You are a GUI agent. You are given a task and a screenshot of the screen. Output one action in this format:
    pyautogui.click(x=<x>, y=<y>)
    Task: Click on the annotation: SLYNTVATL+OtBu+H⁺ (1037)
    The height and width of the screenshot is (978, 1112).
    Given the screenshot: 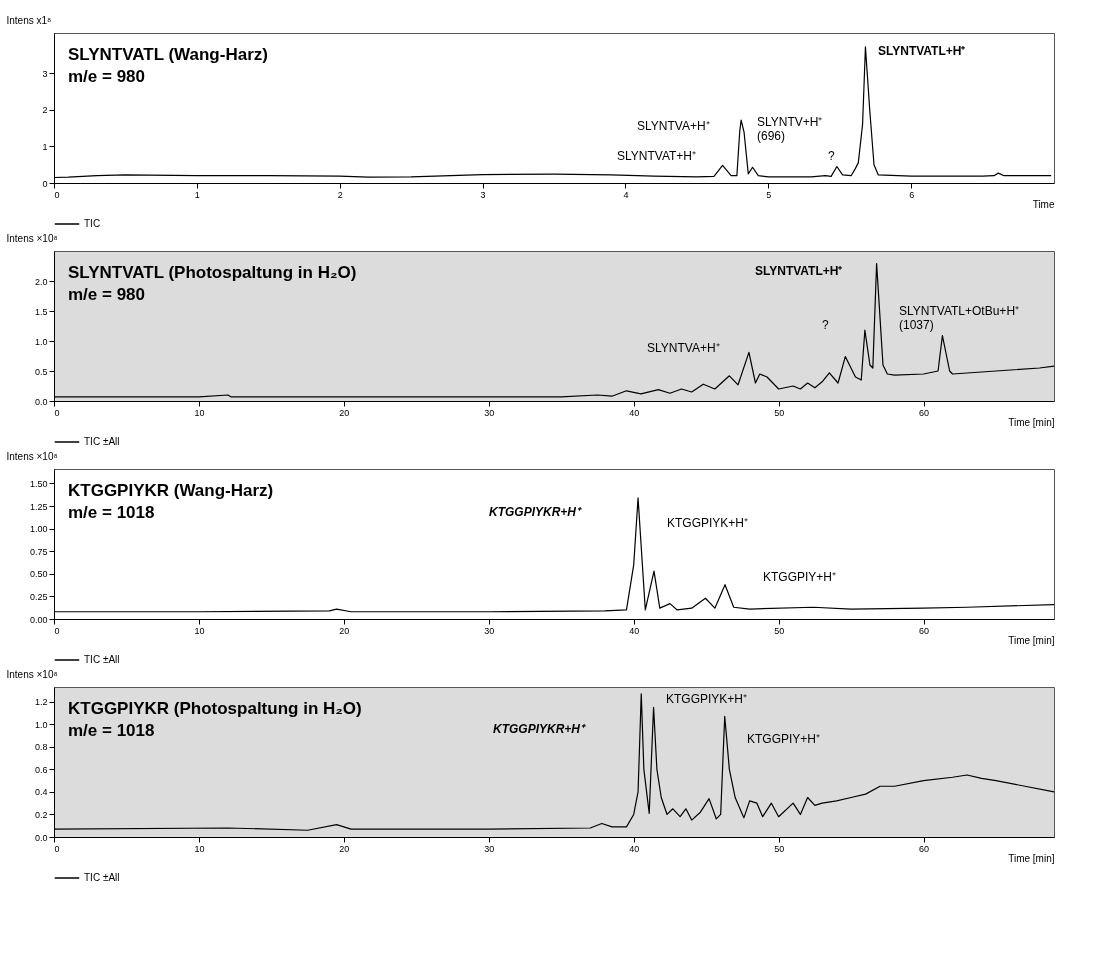 What is the action you would take?
    pyautogui.click(x=959, y=318)
    